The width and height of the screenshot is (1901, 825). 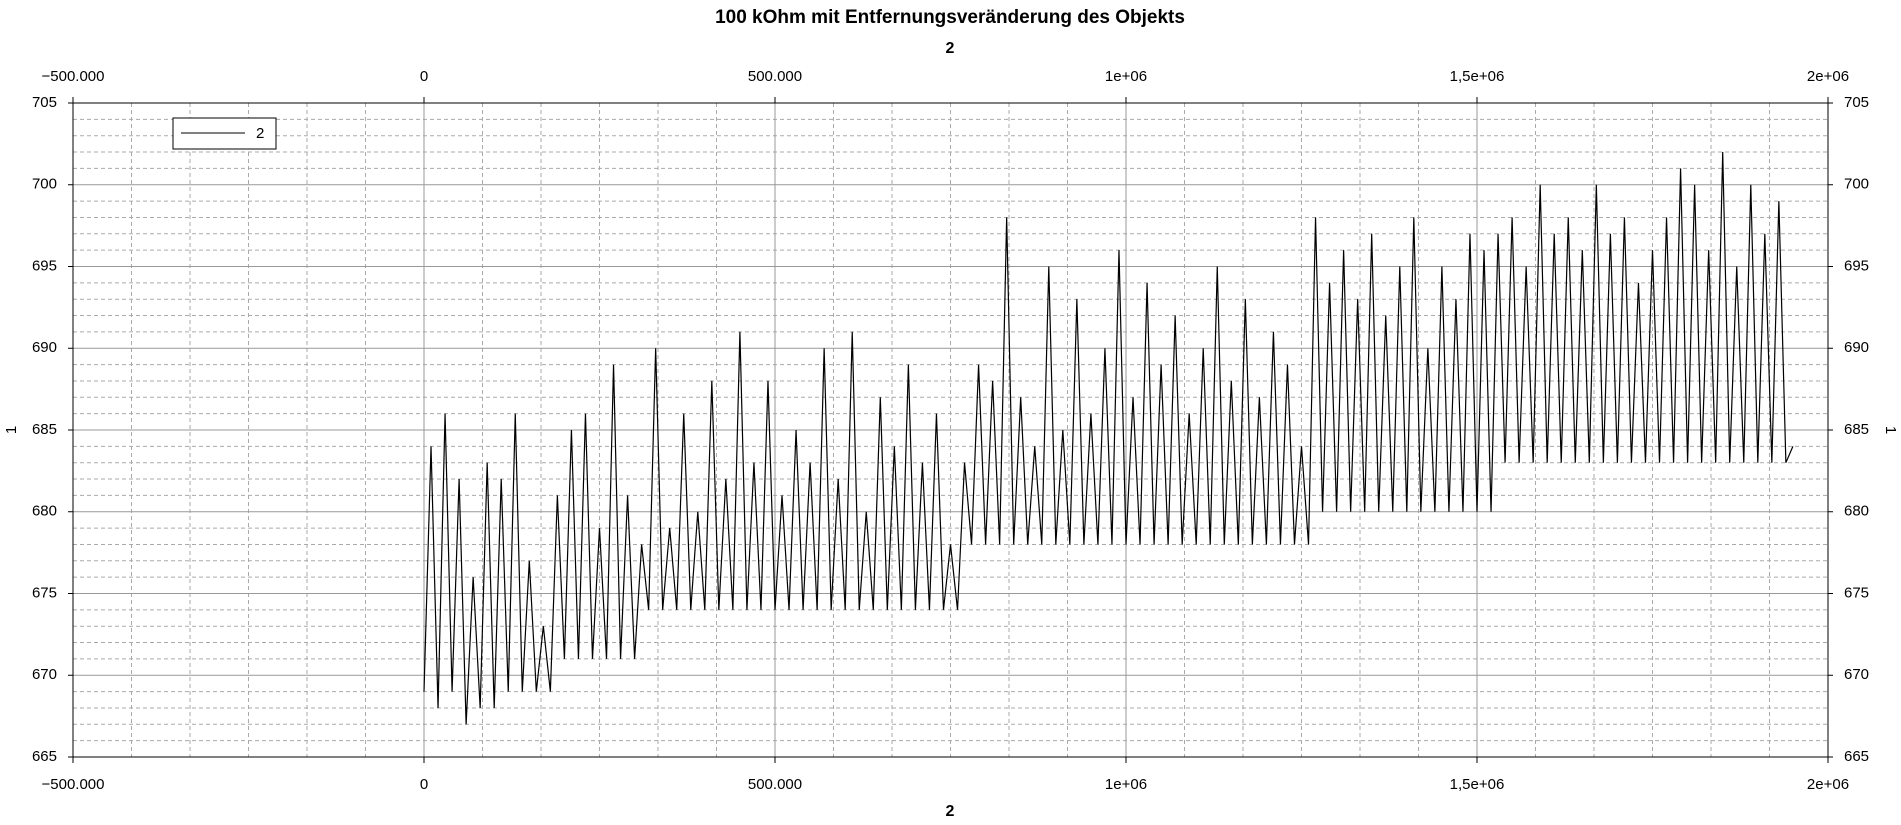 What do you see at coordinates (44, 347) in the screenshot?
I see `y-tick-label: 690` at bounding box center [44, 347].